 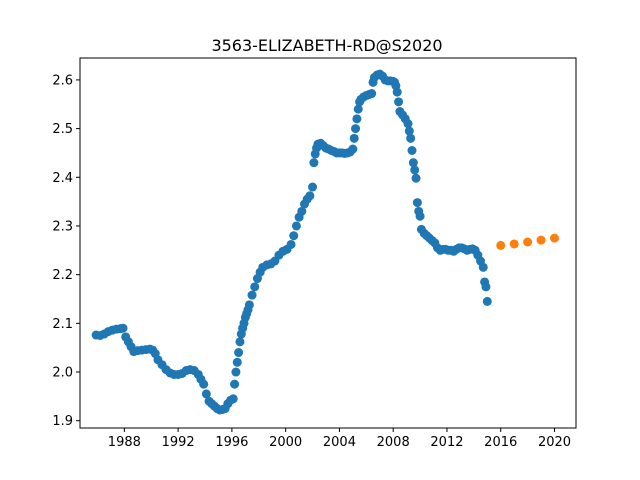 What do you see at coordinates (178, 442) in the screenshot?
I see `x-tick-label: 1992` at bounding box center [178, 442].